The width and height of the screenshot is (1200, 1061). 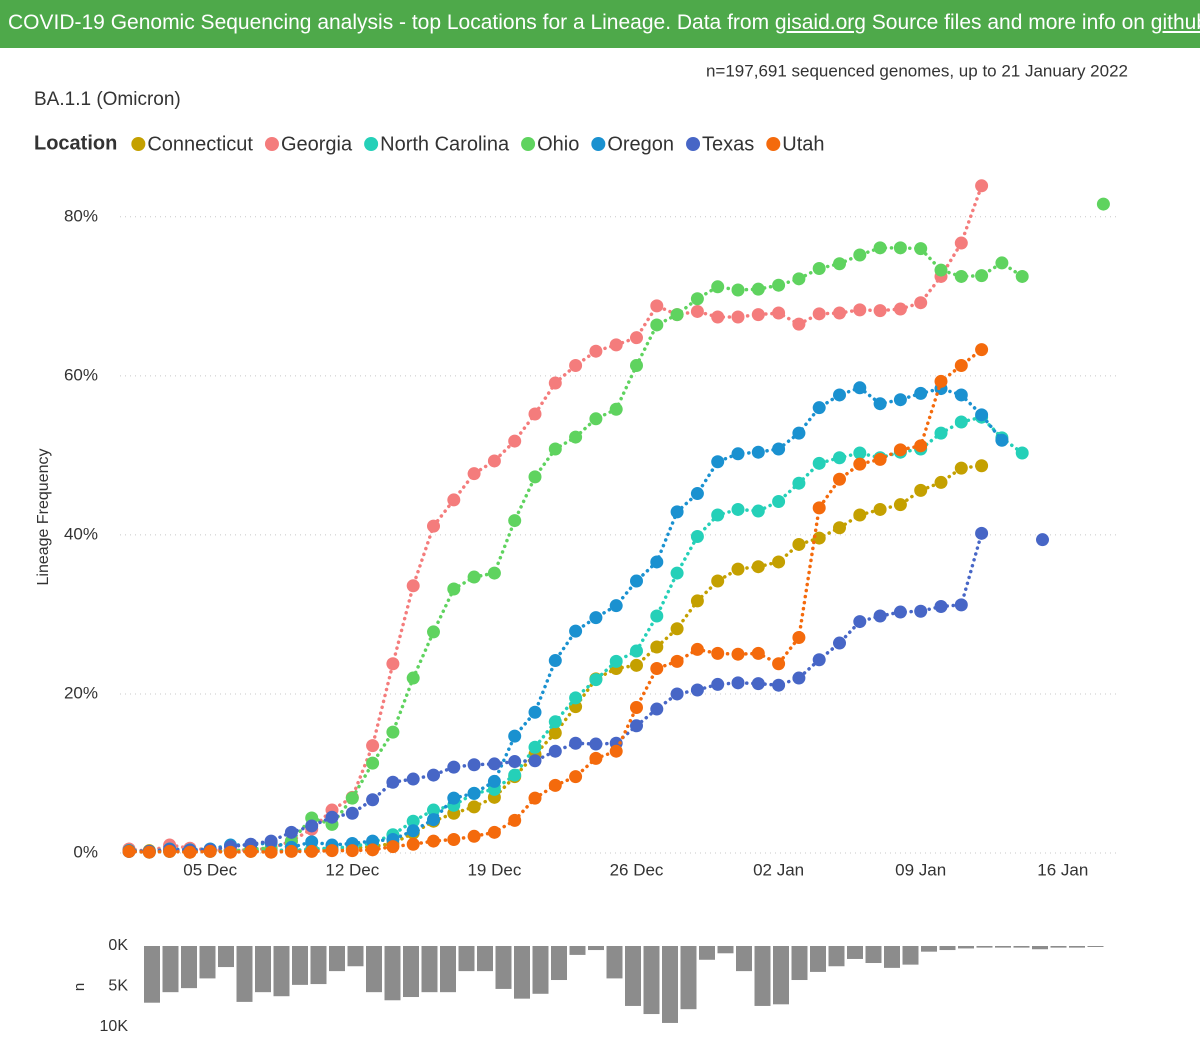 What do you see at coordinates (1175, 22) in the screenshot?
I see `link: github` at bounding box center [1175, 22].